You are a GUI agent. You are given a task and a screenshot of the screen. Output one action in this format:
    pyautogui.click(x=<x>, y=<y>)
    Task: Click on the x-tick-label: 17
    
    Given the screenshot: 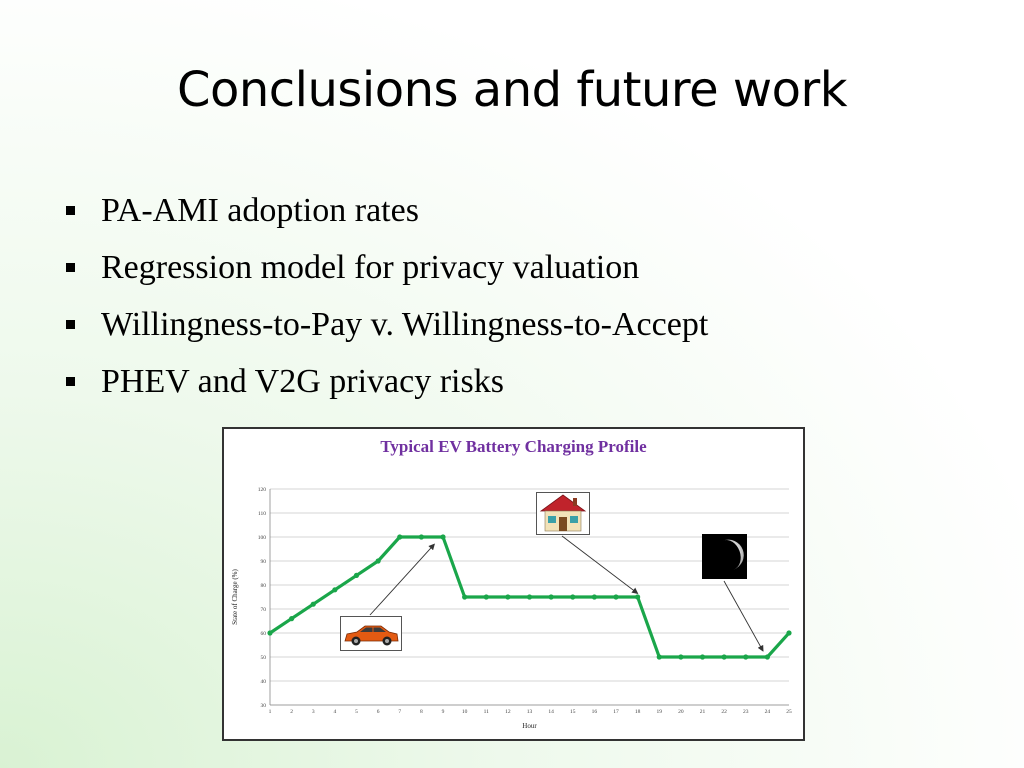 What is the action you would take?
    pyautogui.click(x=616, y=712)
    